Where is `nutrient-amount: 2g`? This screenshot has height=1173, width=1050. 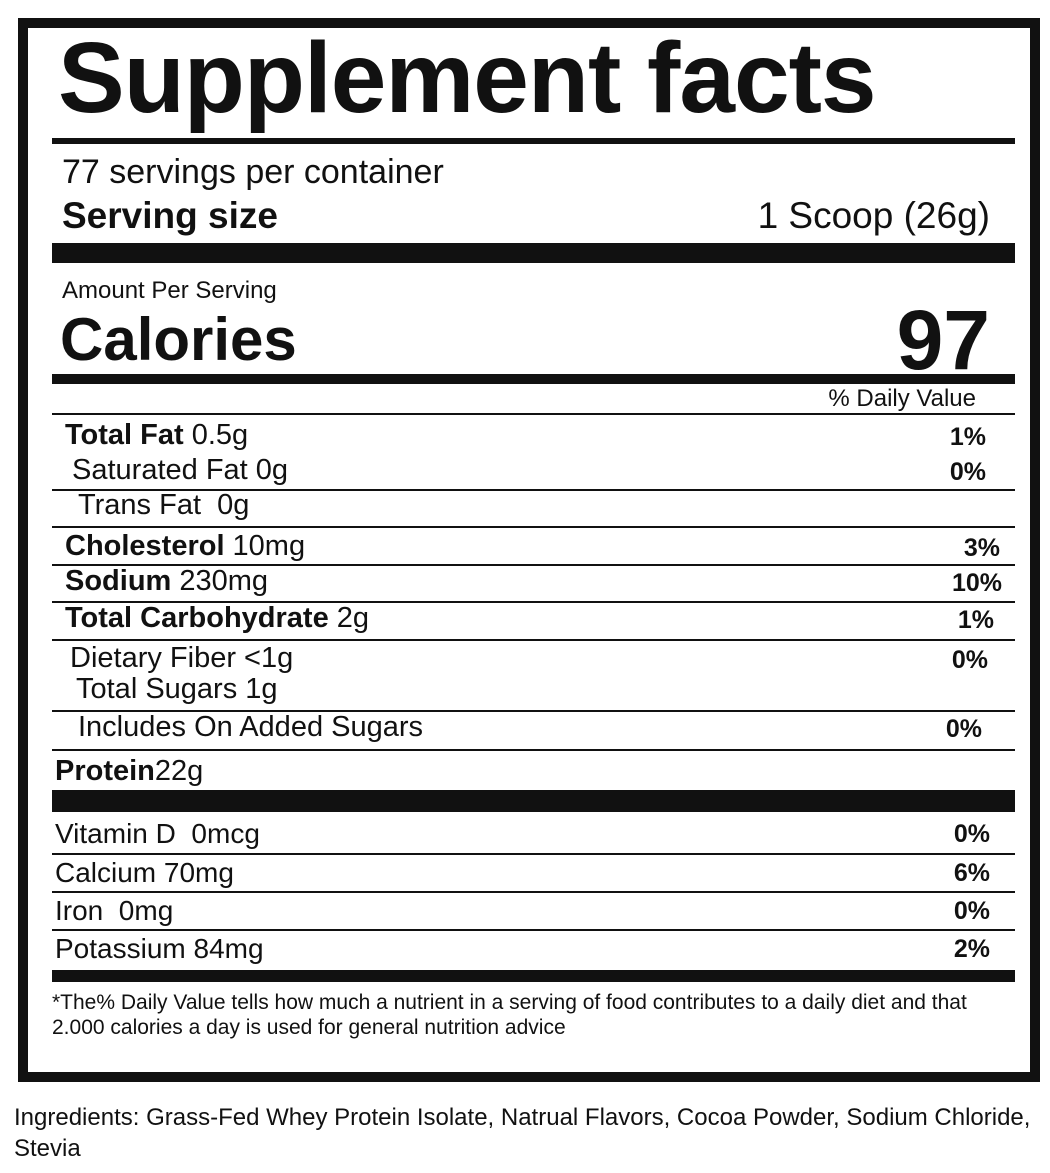
nutrient-amount: 2g is located at coordinates (352, 618).